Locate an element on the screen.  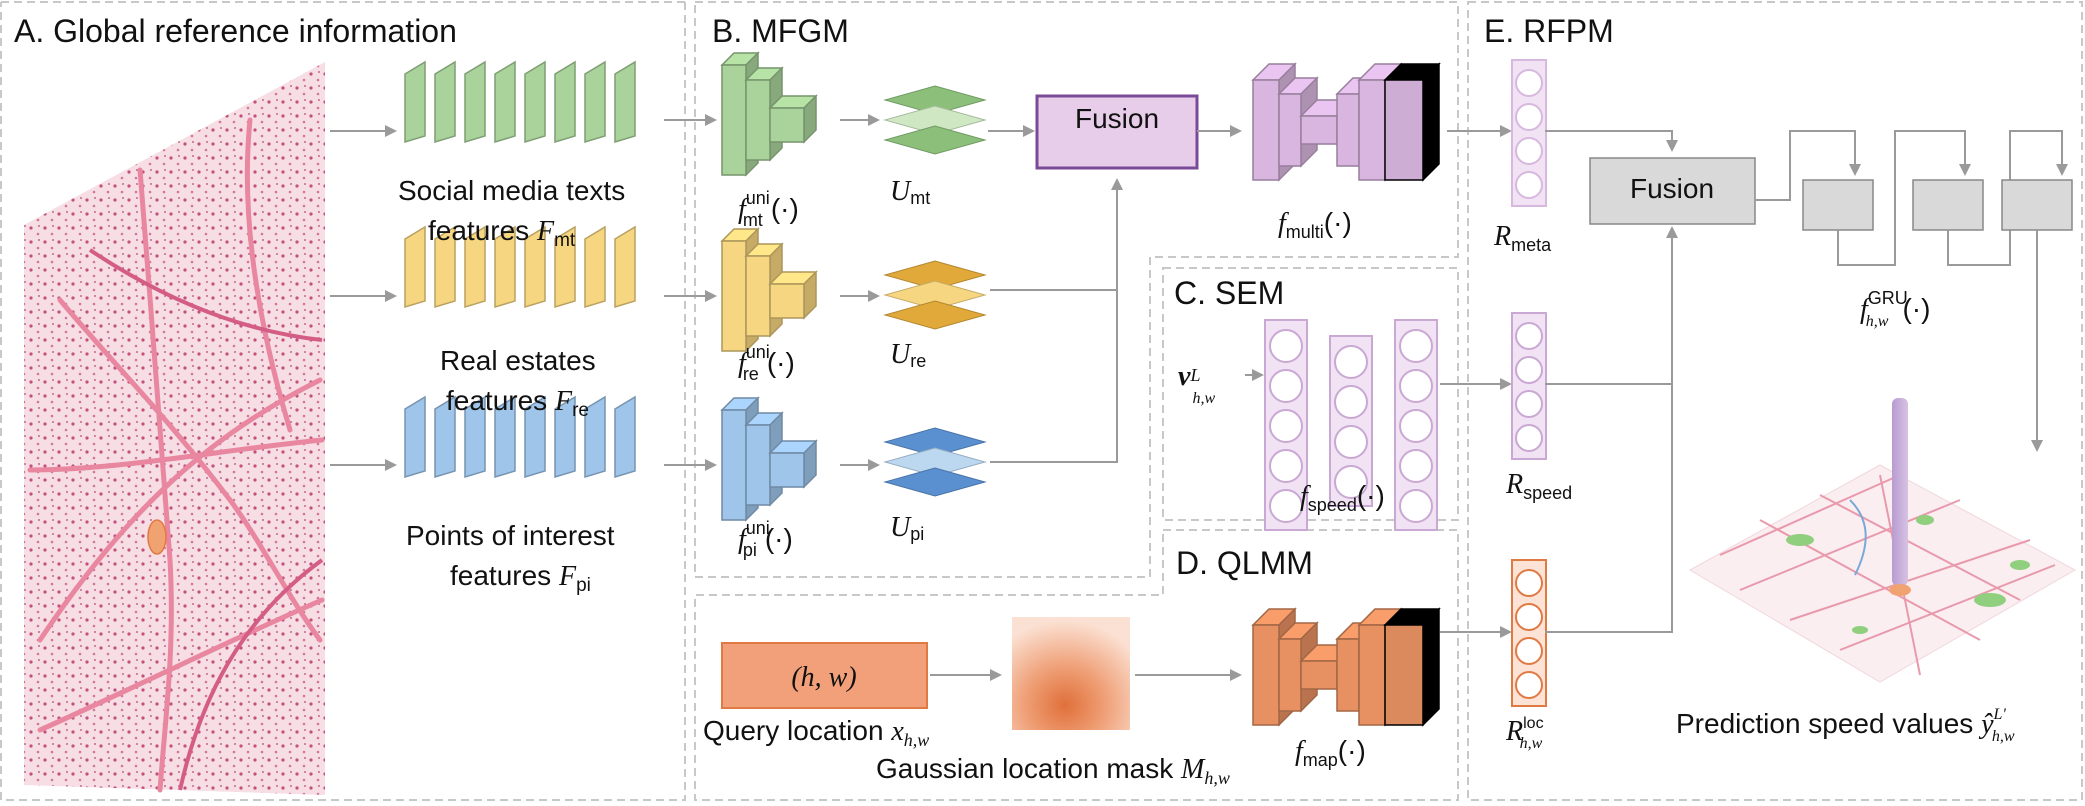
query-location-box: (h, w) is located at coordinates (824, 675).